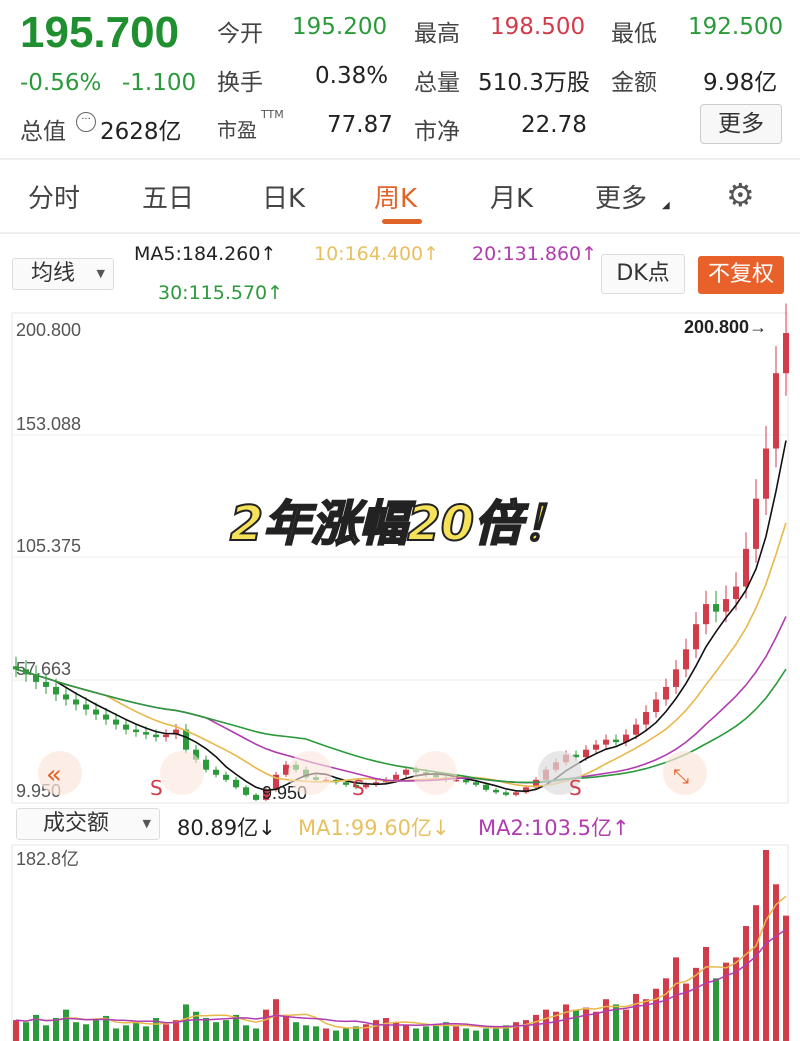 This screenshot has height=1041, width=800. Describe the element at coordinates (88, 824) in the screenshot. I see `volume-indicator-select: 成交额 ▼` at that location.